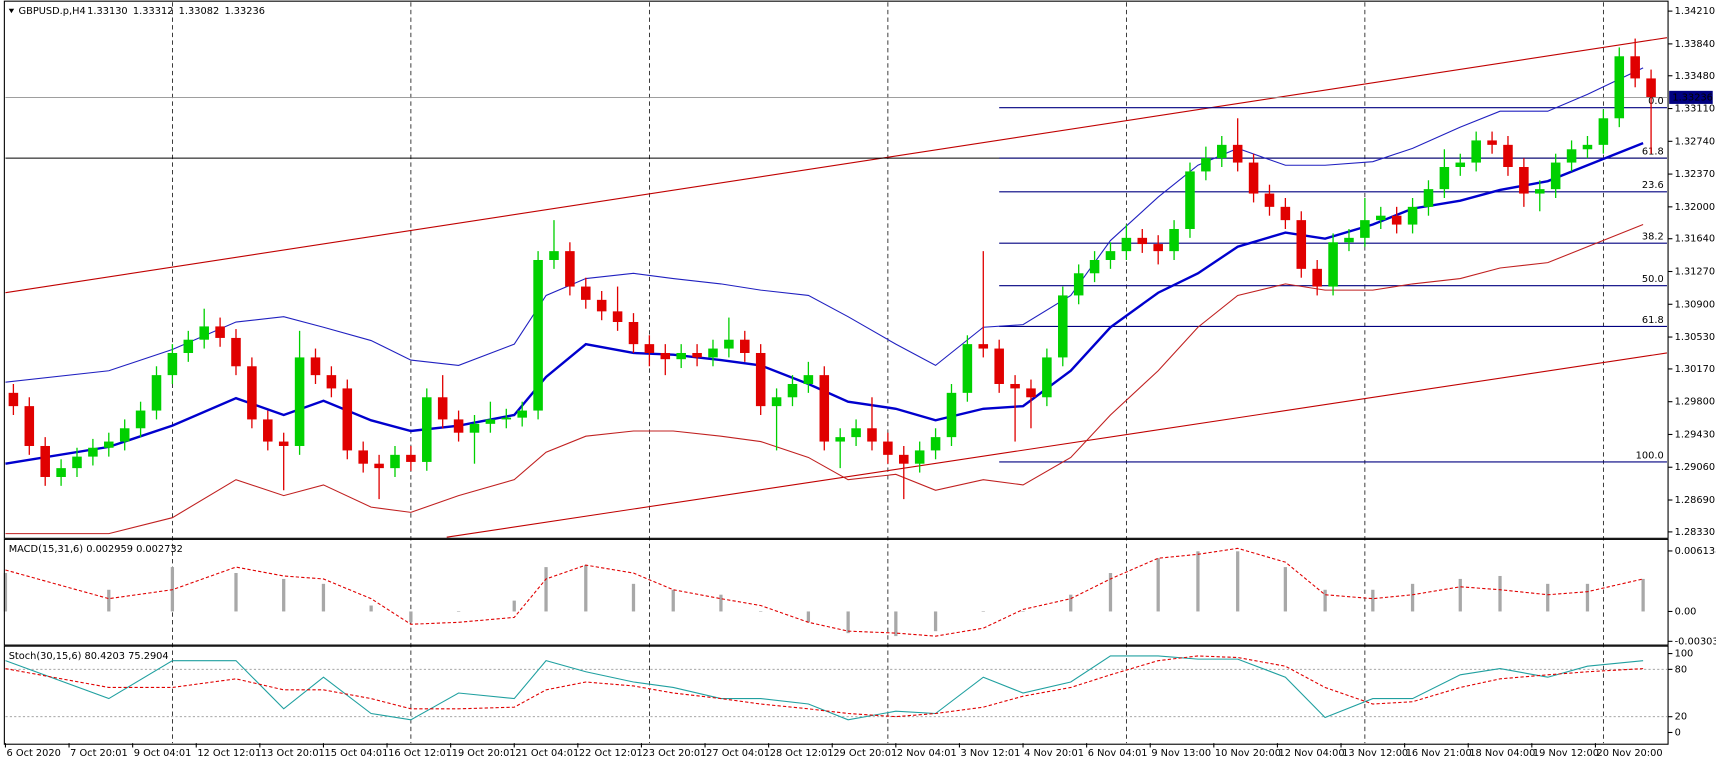 The width and height of the screenshot is (1716, 765). Describe the element at coordinates (547, 753) in the screenshot. I see `x-tick-label: 21 Oct 04:01` at that location.